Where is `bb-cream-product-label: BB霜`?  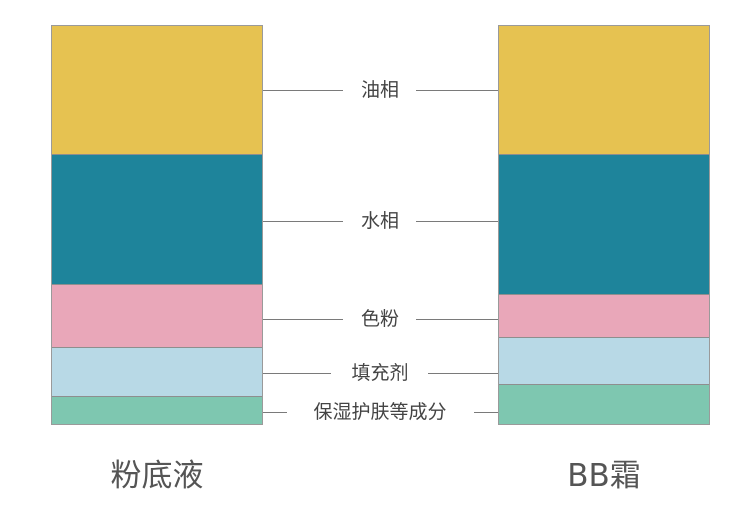 bb-cream-product-label: BB霜 is located at coordinates (604, 476).